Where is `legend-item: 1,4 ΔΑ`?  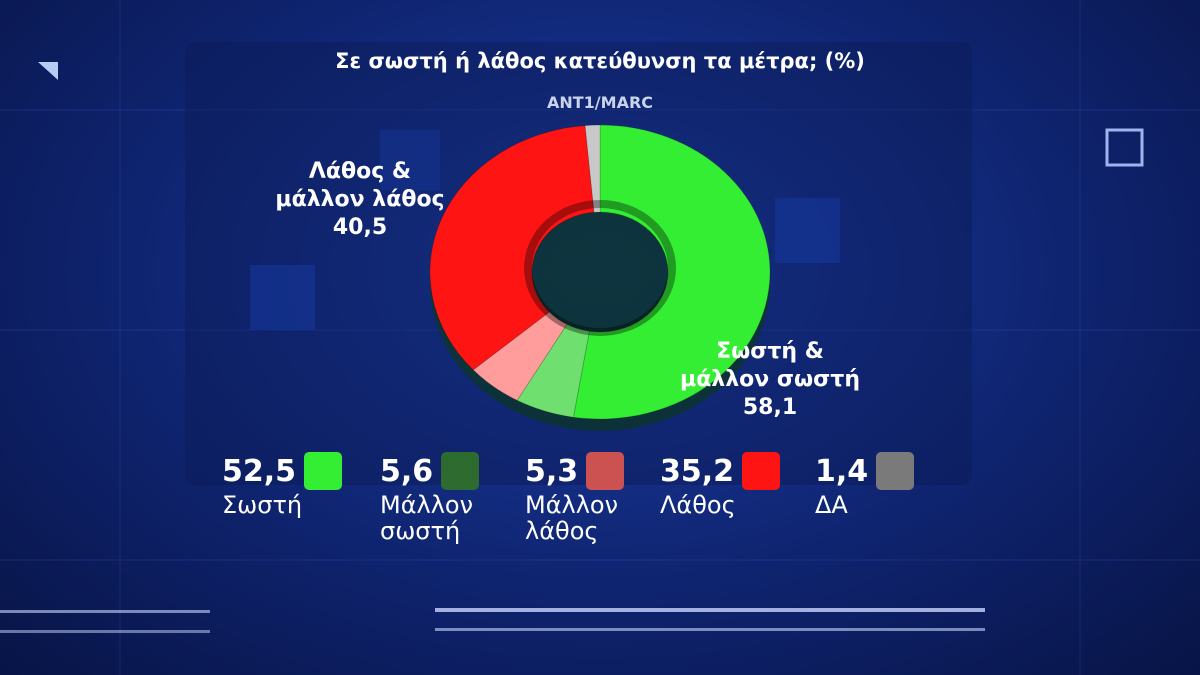 legend-item: 1,4 ΔΑ is located at coordinates (875, 485).